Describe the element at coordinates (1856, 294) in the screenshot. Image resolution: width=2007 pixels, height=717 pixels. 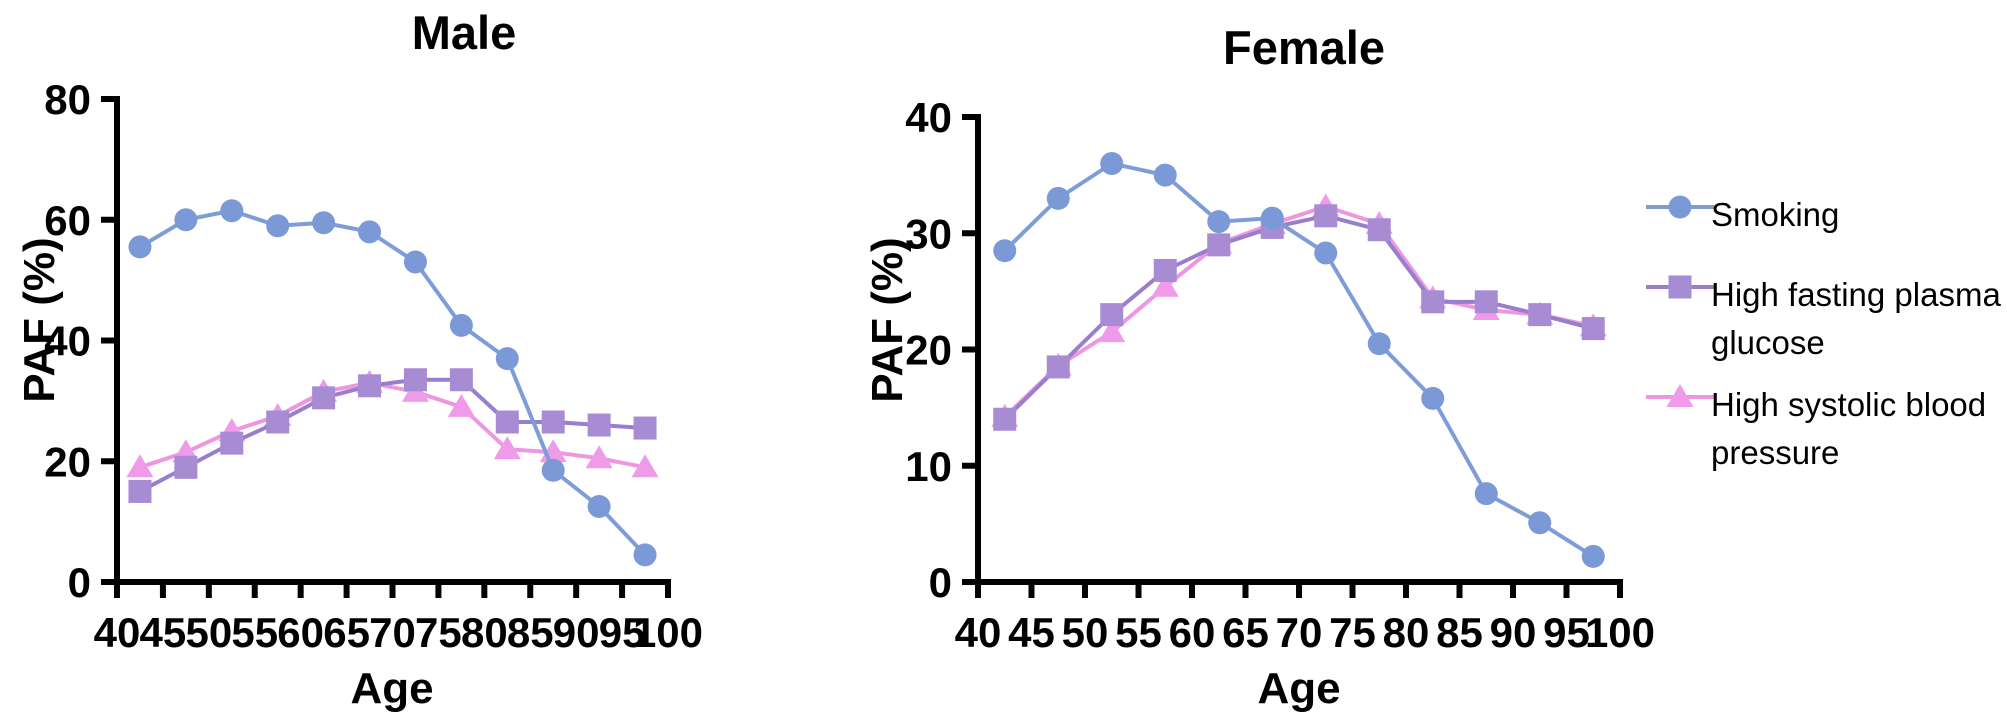
I see `legend-label-line: High fasting plasma` at that location.